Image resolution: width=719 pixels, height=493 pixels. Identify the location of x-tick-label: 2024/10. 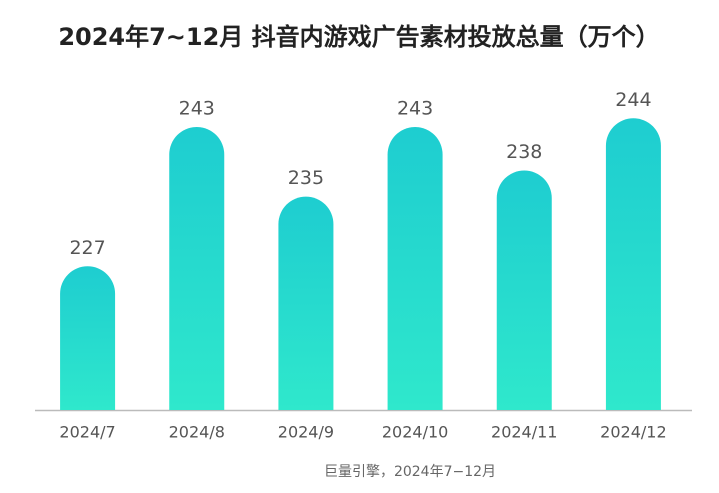
(415, 432).